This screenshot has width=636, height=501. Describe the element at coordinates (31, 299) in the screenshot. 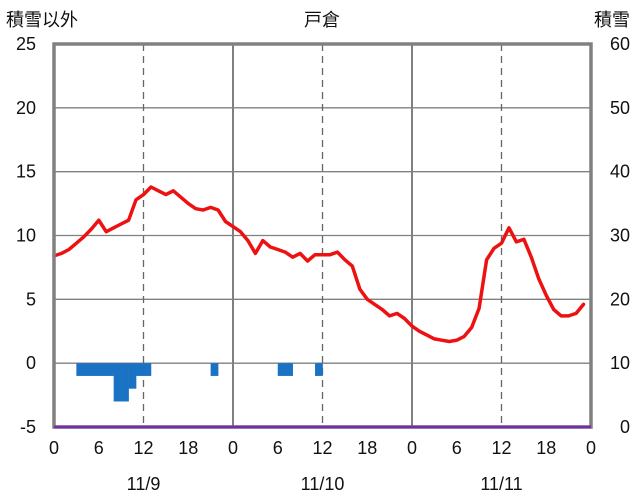

I see `left-y-tick-label: 5` at that location.